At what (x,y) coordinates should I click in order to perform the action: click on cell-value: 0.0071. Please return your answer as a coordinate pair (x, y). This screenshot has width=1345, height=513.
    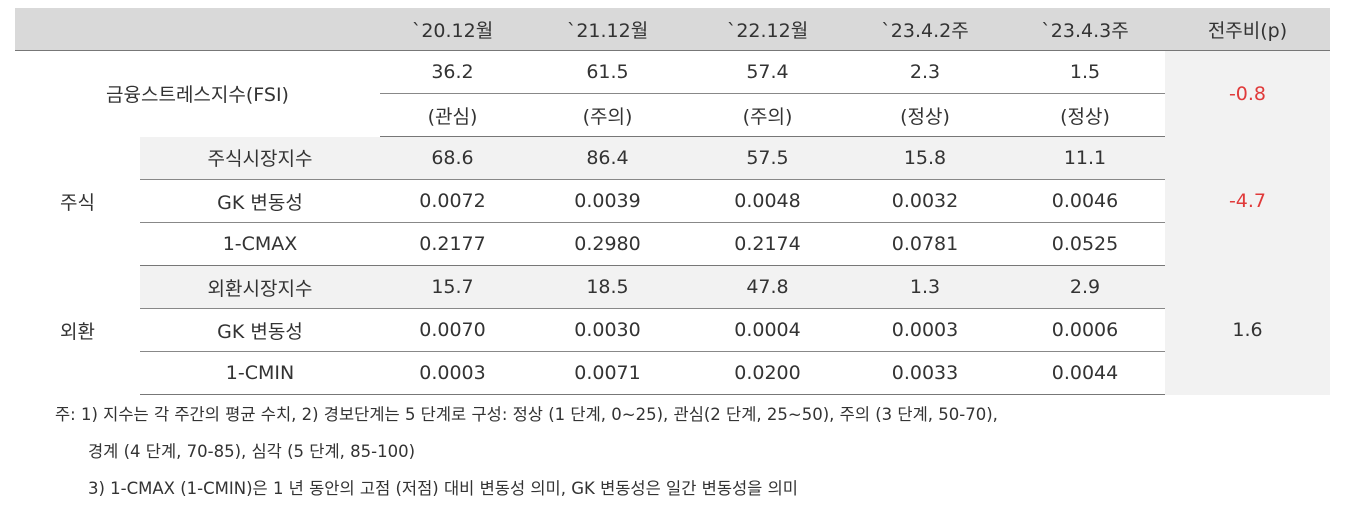
    Looking at the image, I should click on (607, 373).